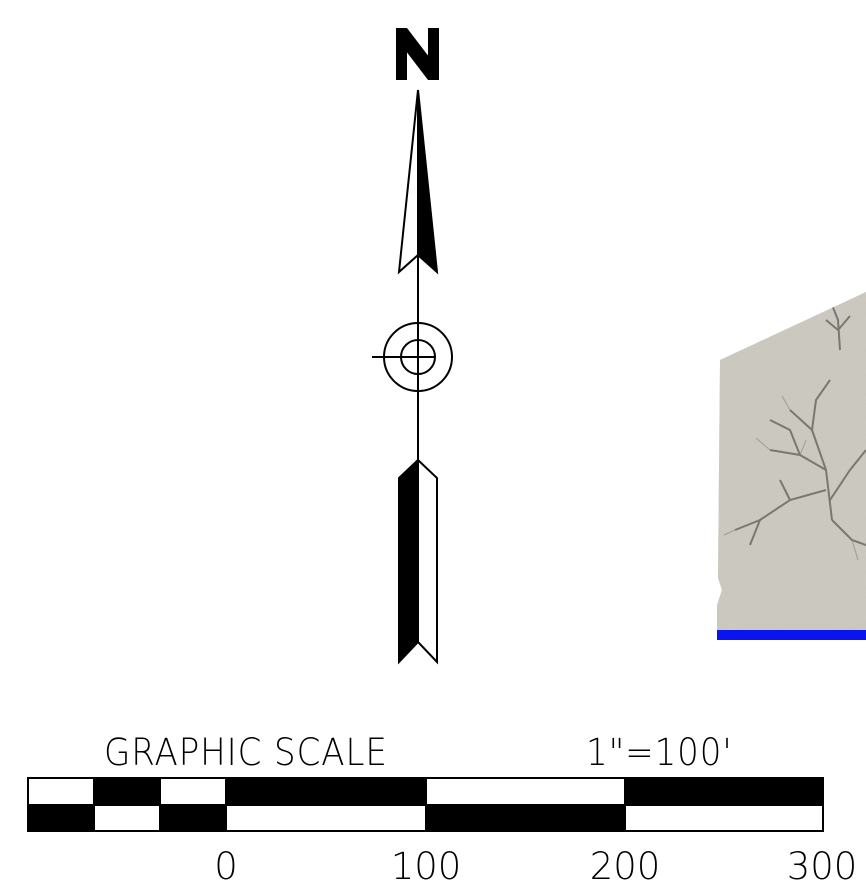 The width and height of the screenshot is (866, 888). I want to click on tail-feather-icon, so click(418, 561).